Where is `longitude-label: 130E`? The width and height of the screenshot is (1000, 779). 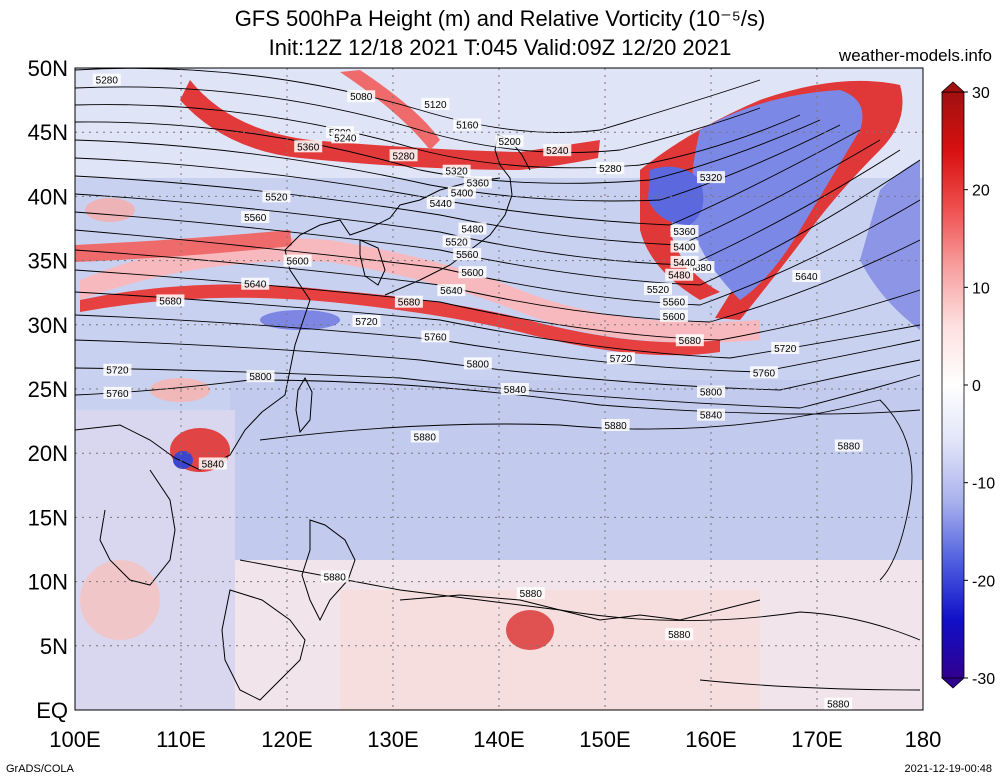
longitude-label: 130E is located at coordinates (392, 739).